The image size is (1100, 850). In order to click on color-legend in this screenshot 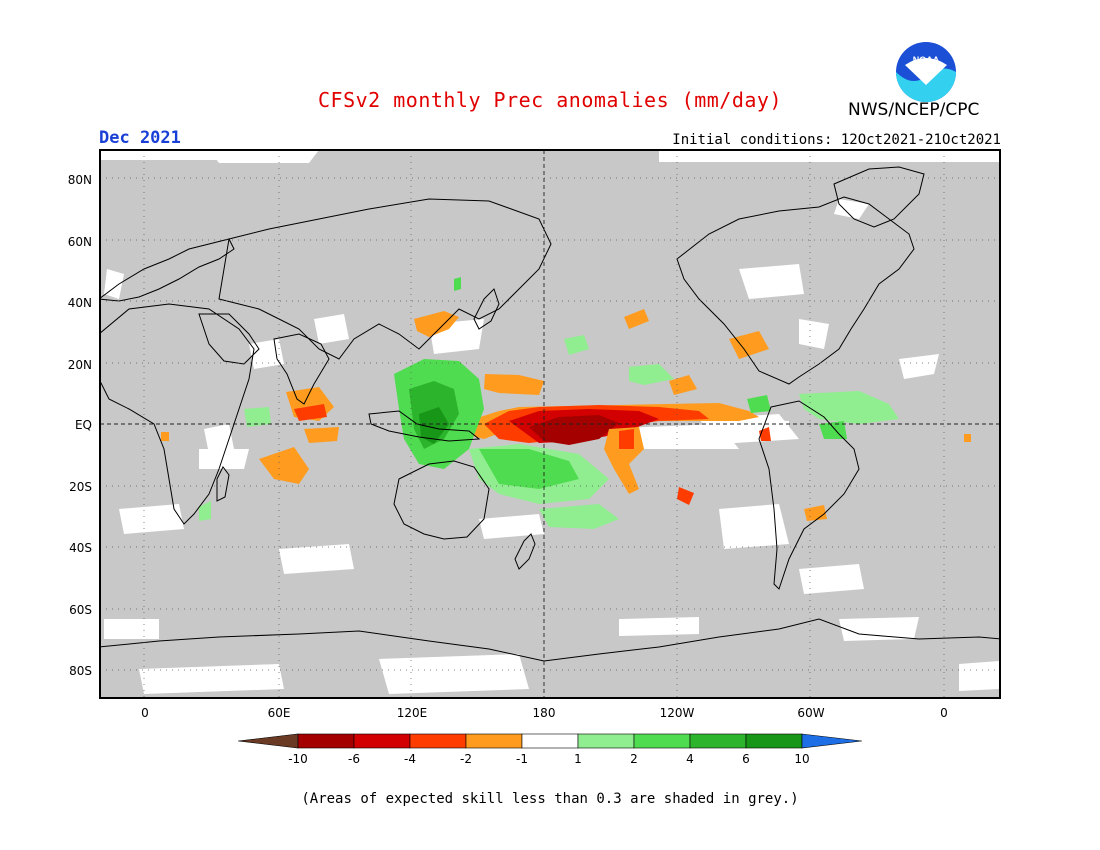, I will do `click(550, 741)`.